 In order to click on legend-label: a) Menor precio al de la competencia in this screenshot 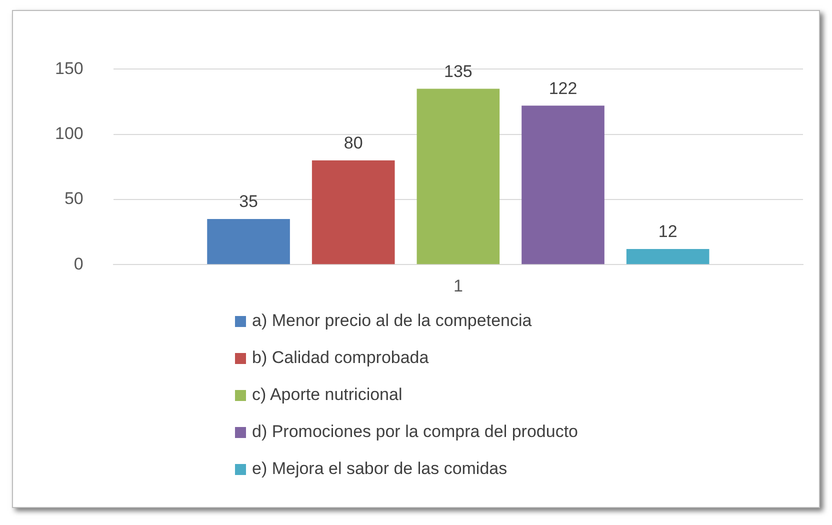, I will do `click(392, 321)`.